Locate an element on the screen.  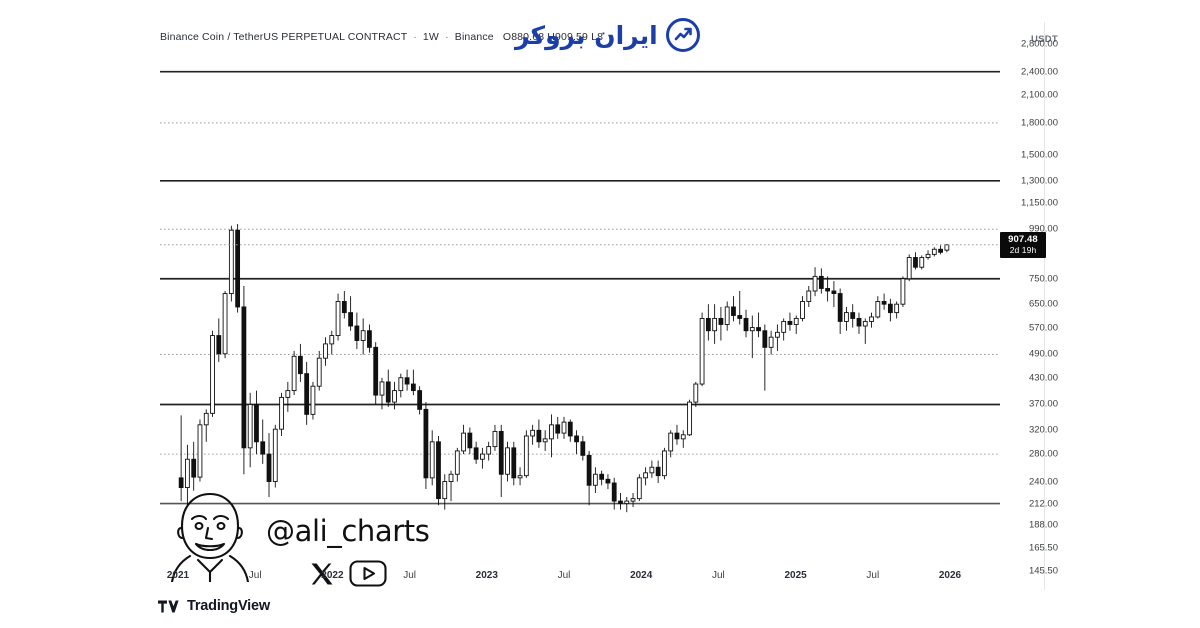
tradingview-name: TradingView is located at coordinates (228, 606).